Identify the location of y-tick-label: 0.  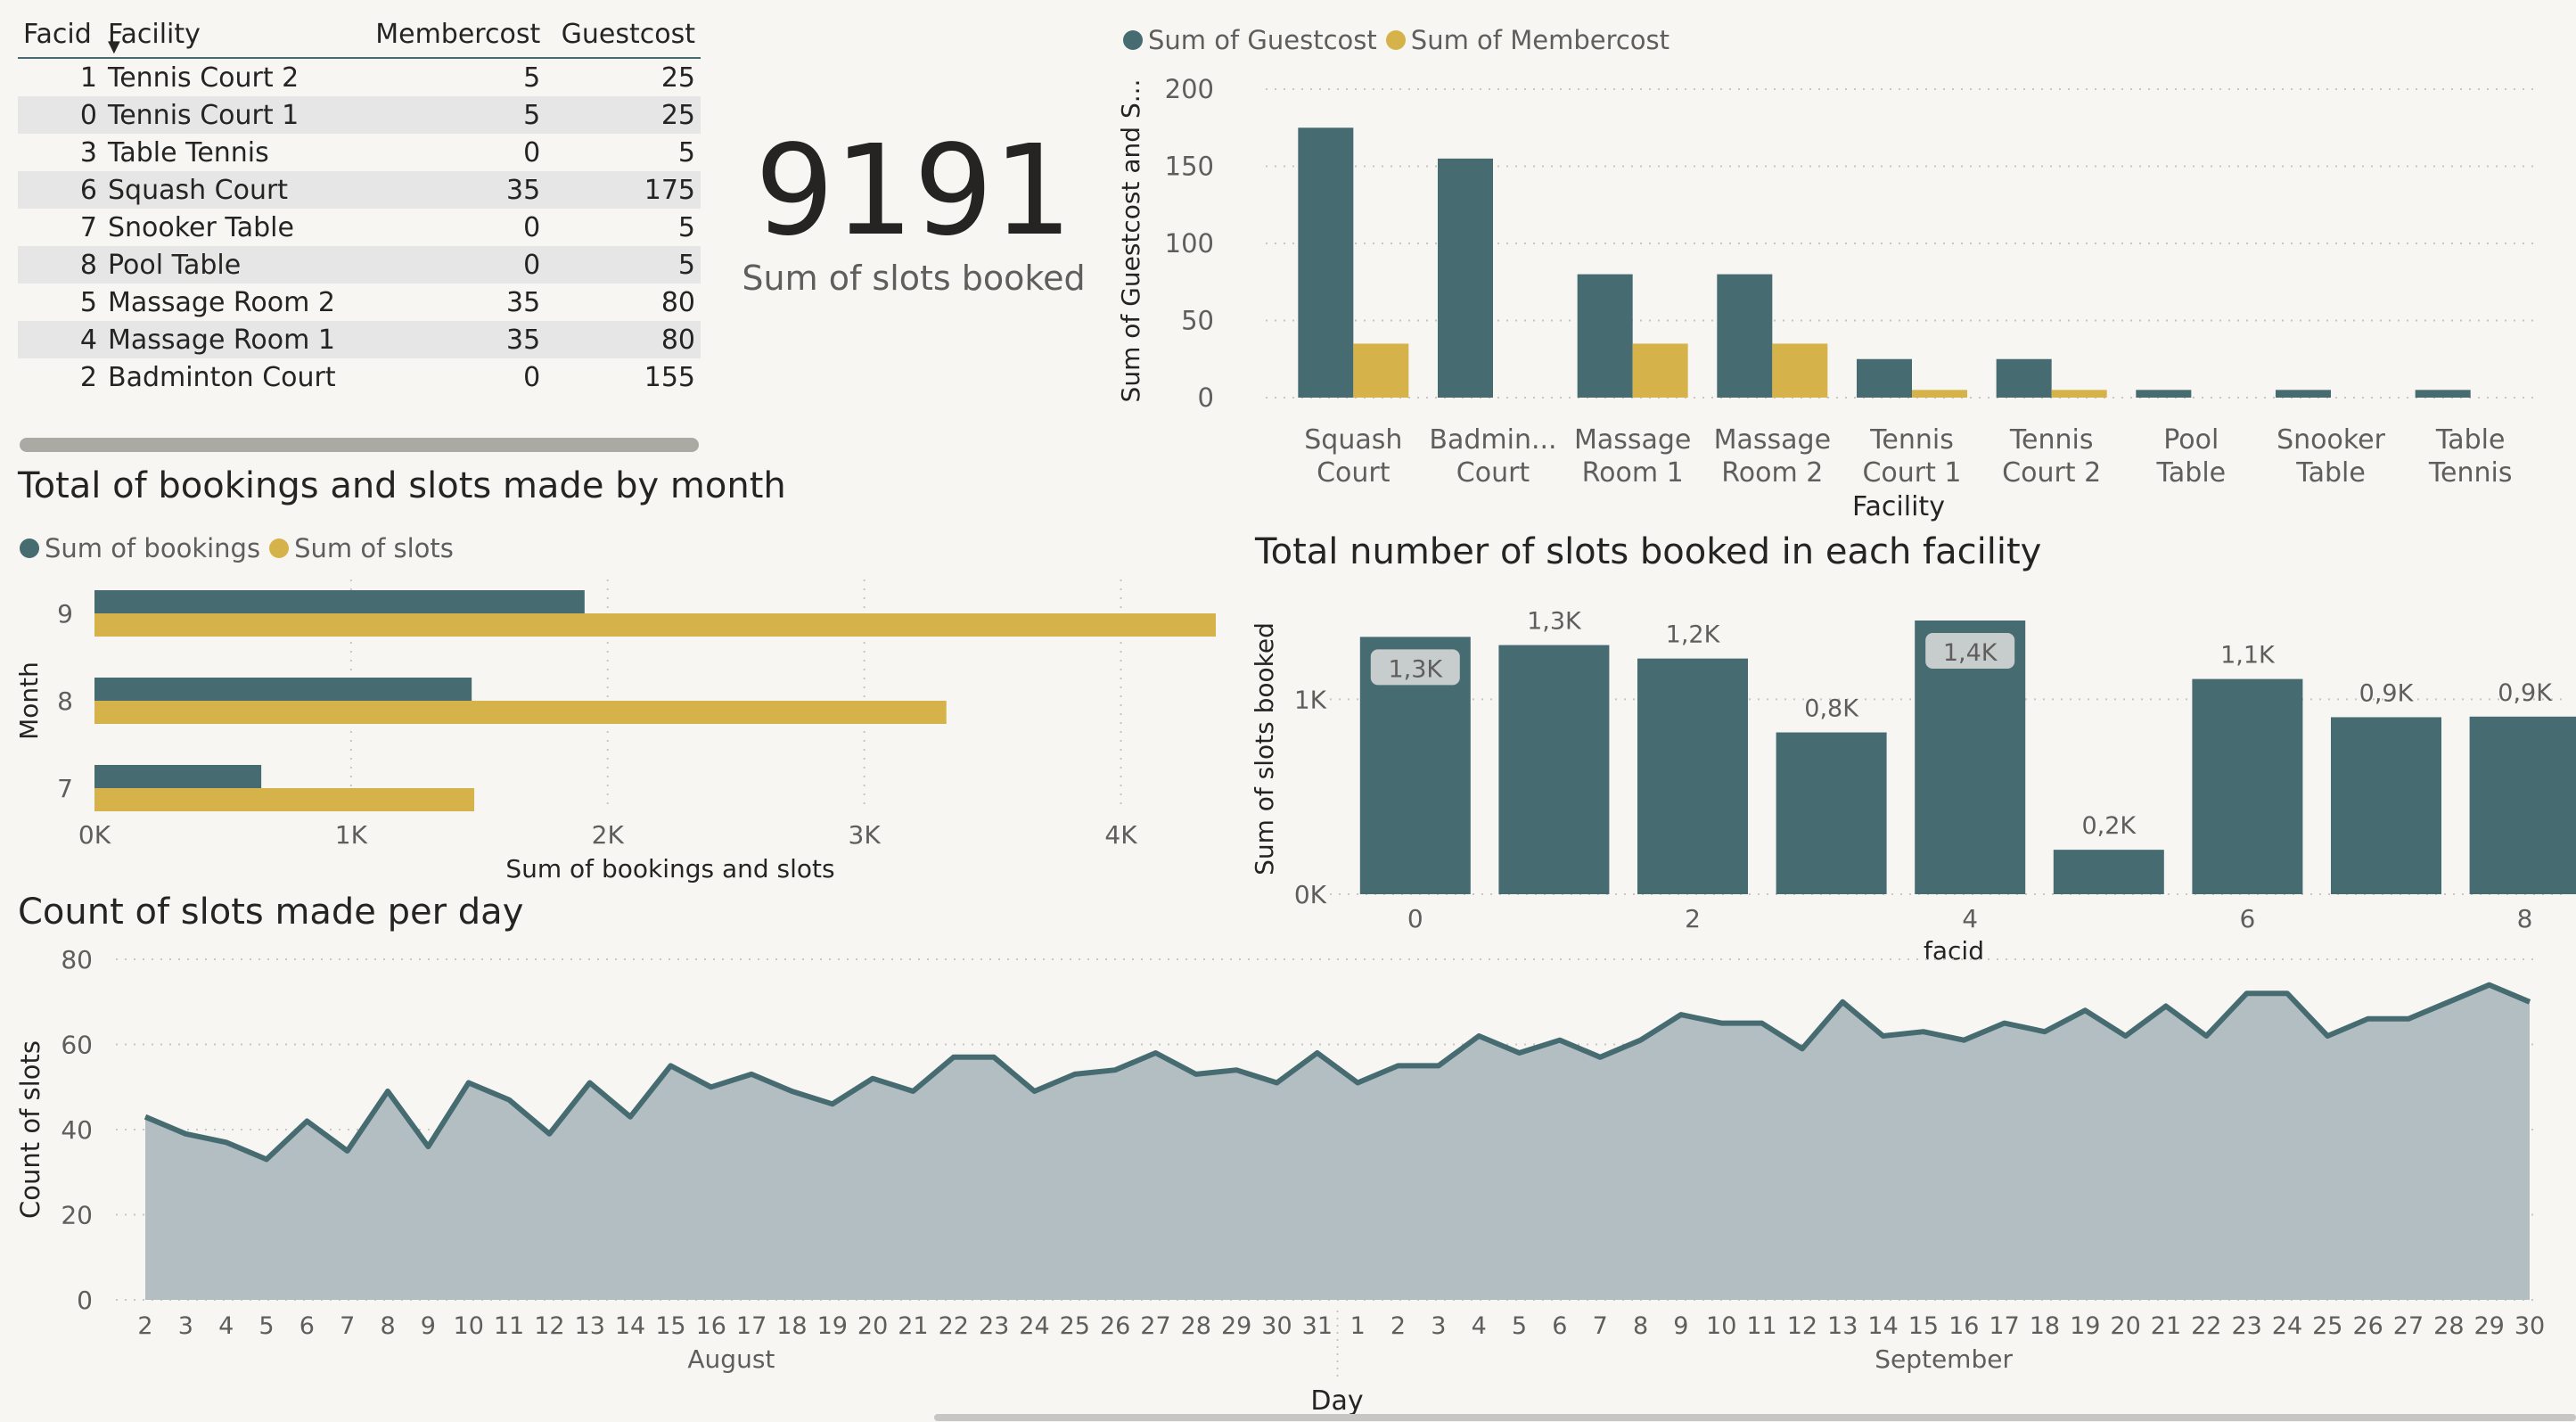
(85, 1300).